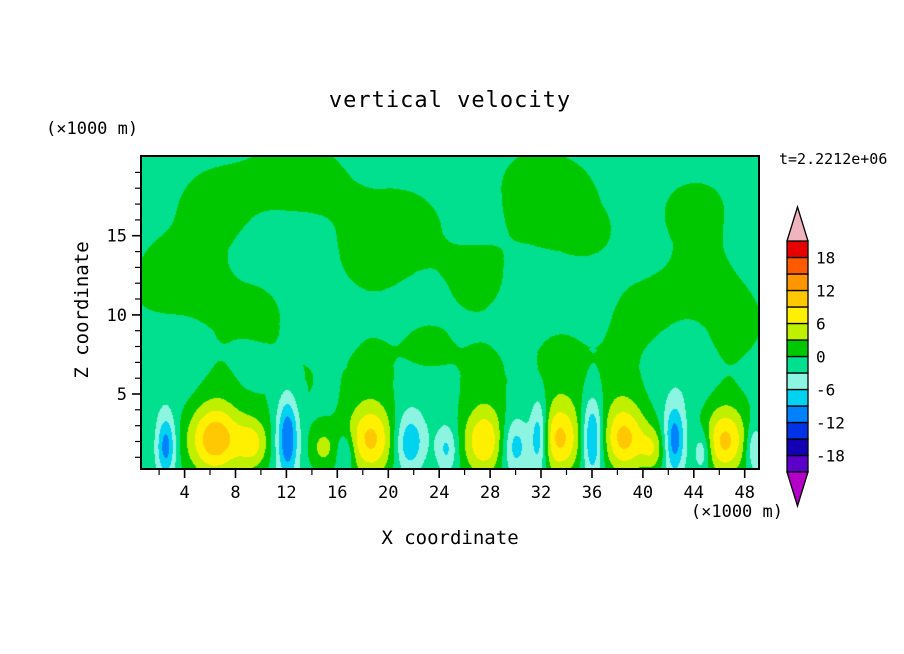 The image size is (904, 654). I want to click on colorbar-tick-label: 12, so click(825, 291).